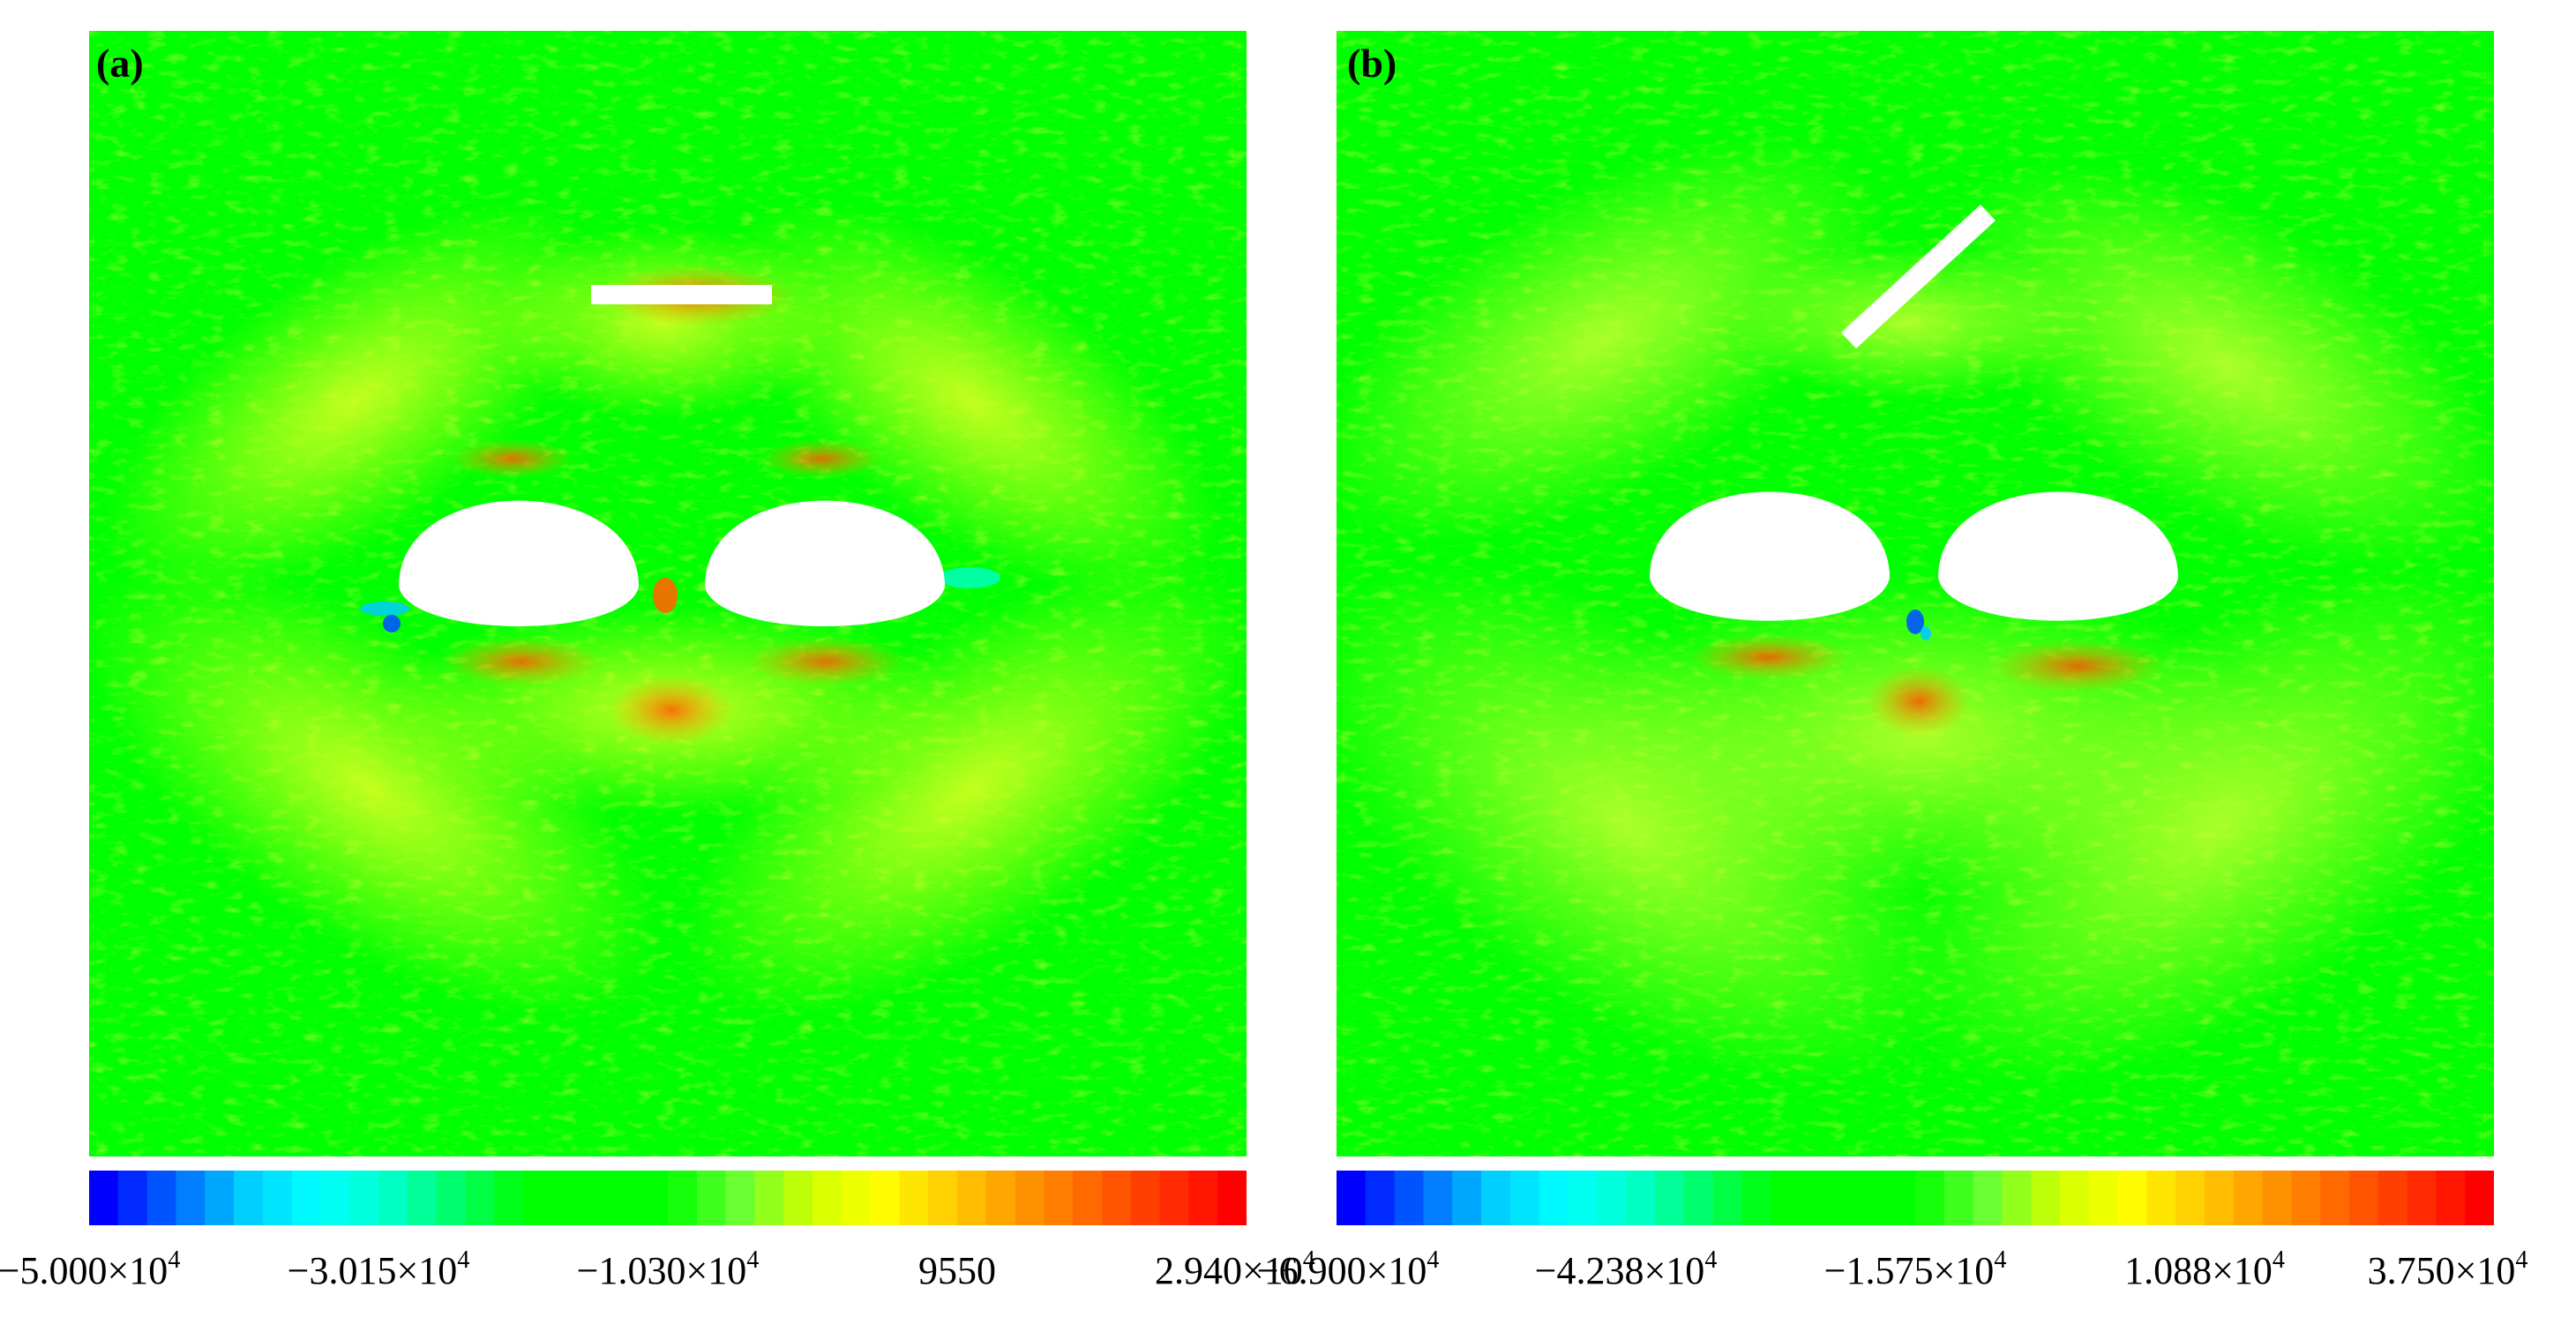  I want to click on colorbar-tick-a-4: 2.940×10⁴, so click(1235, 1269).